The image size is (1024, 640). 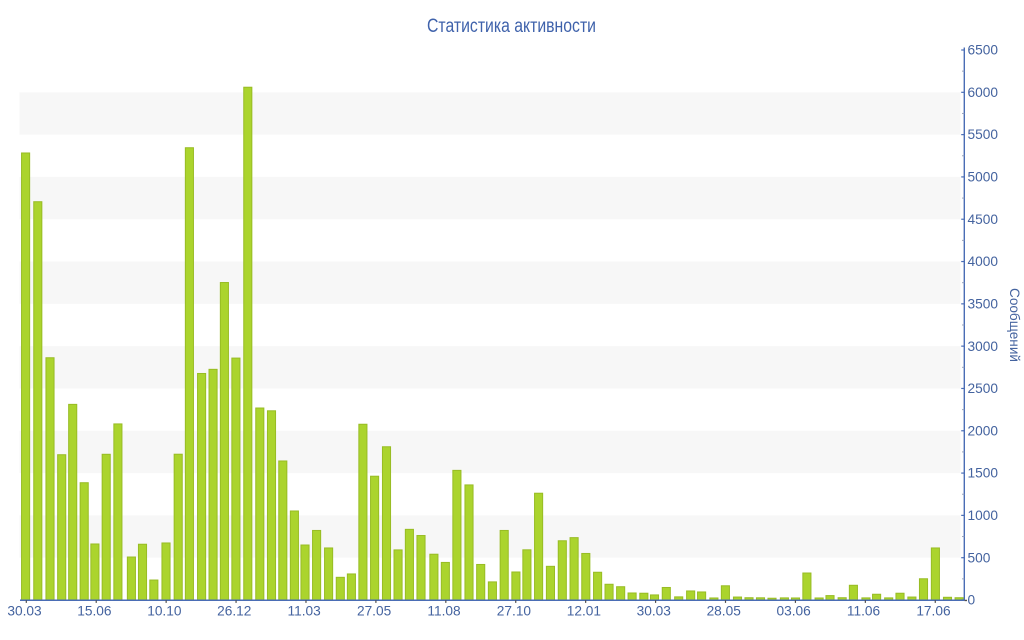 What do you see at coordinates (983, 134) in the screenshot?
I see `svg-text: 5500` at bounding box center [983, 134].